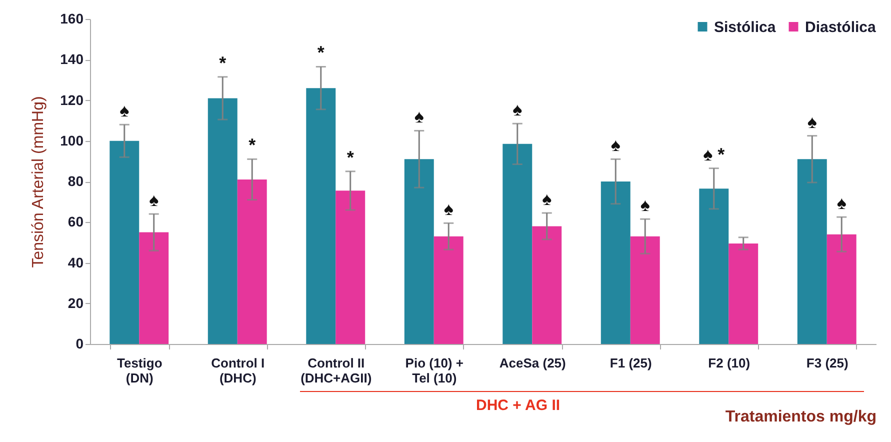 This screenshot has height=442, width=891. What do you see at coordinates (72, 100) in the screenshot?
I see `y-tick-label: 120` at bounding box center [72, 100].